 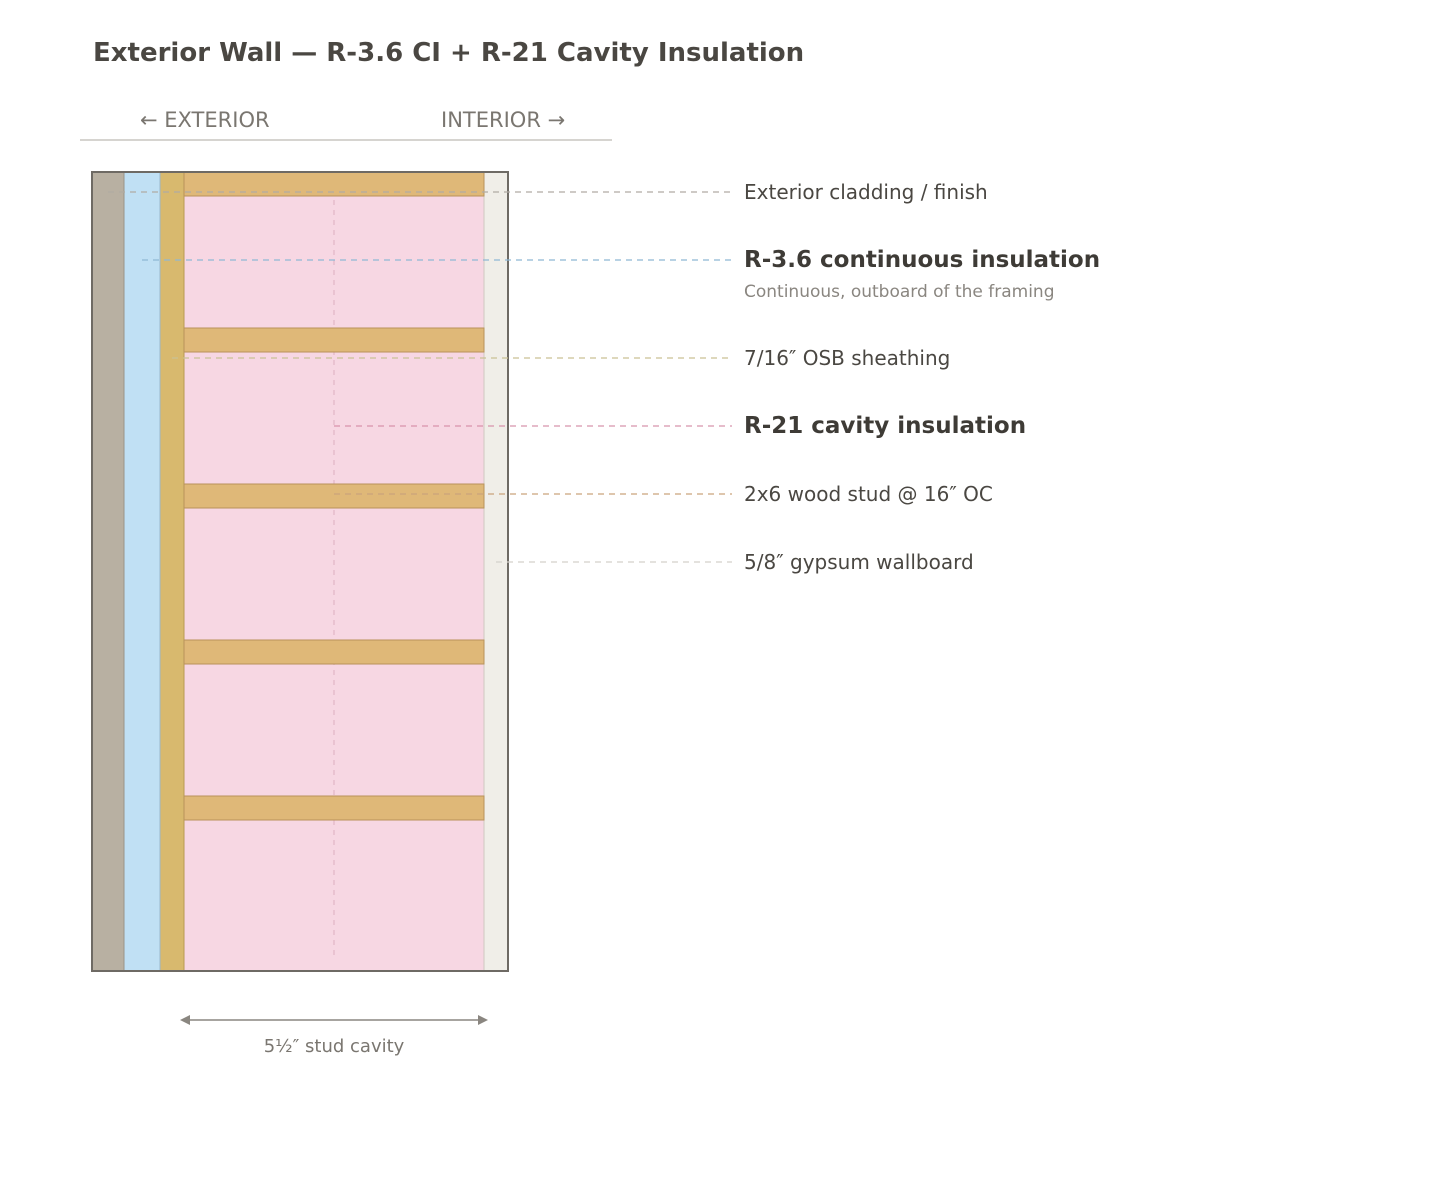 What do you see at coordinates (334, 1046) in the screenshot?
I see `cavity-dimension-label: 5½″ stud cavity` at bounding box center [334, 1046].